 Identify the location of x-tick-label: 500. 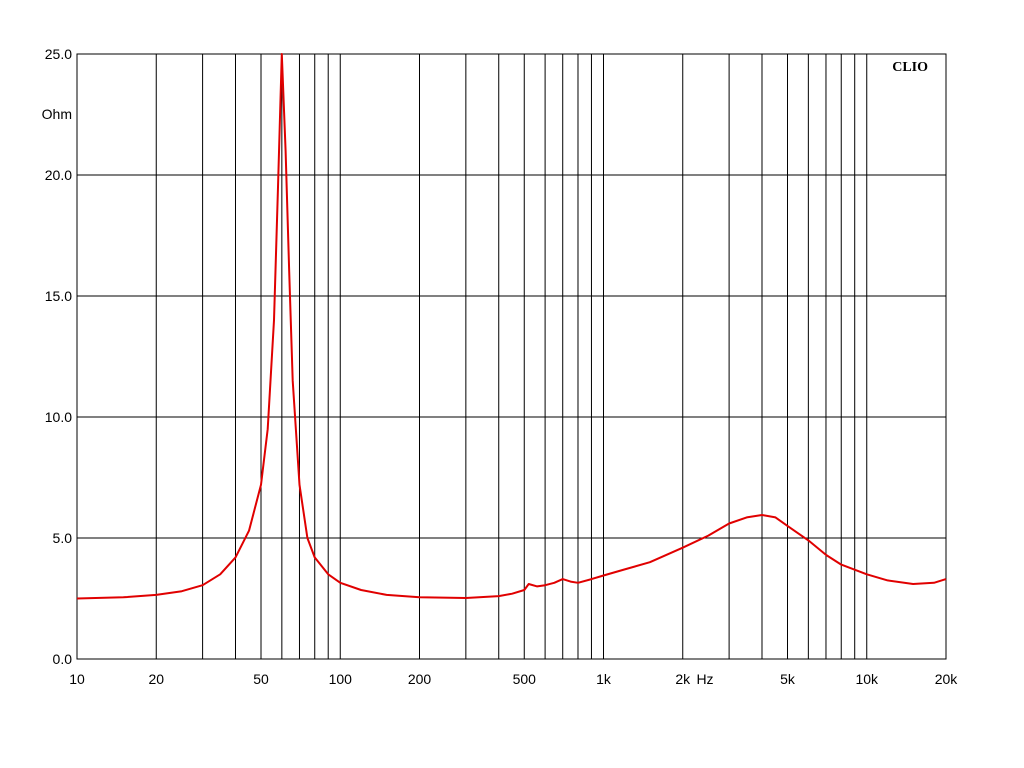
(525, 679).